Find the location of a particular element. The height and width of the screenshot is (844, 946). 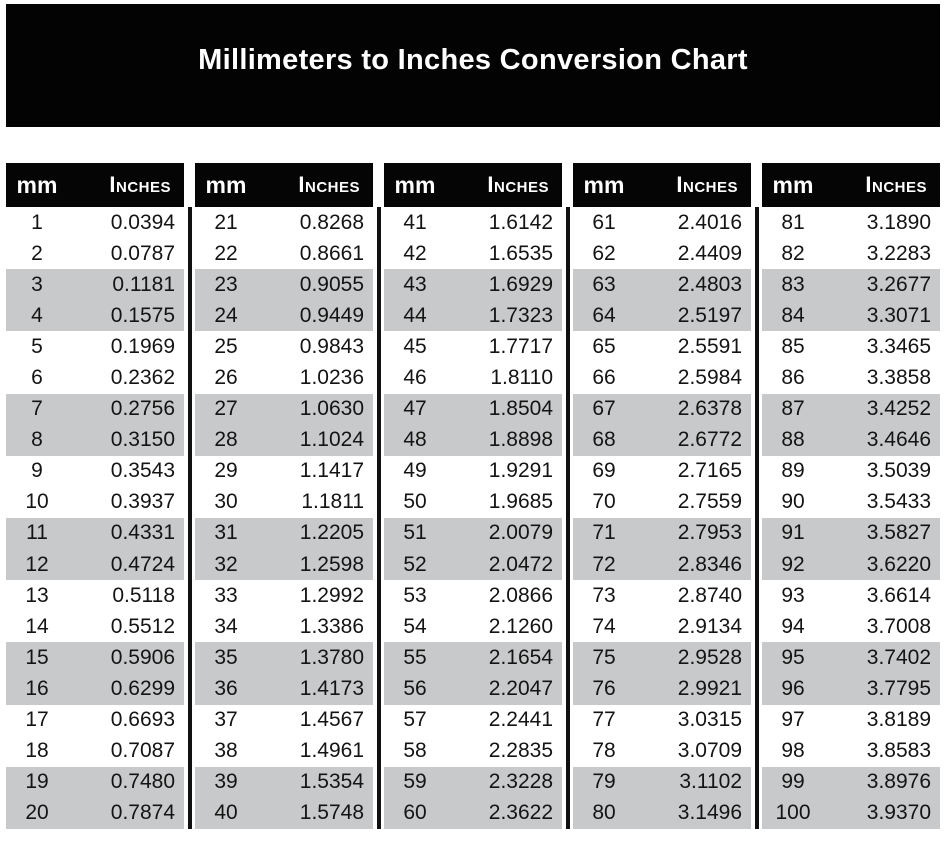

mm-value: 12 is located at coordinates (37, 564).